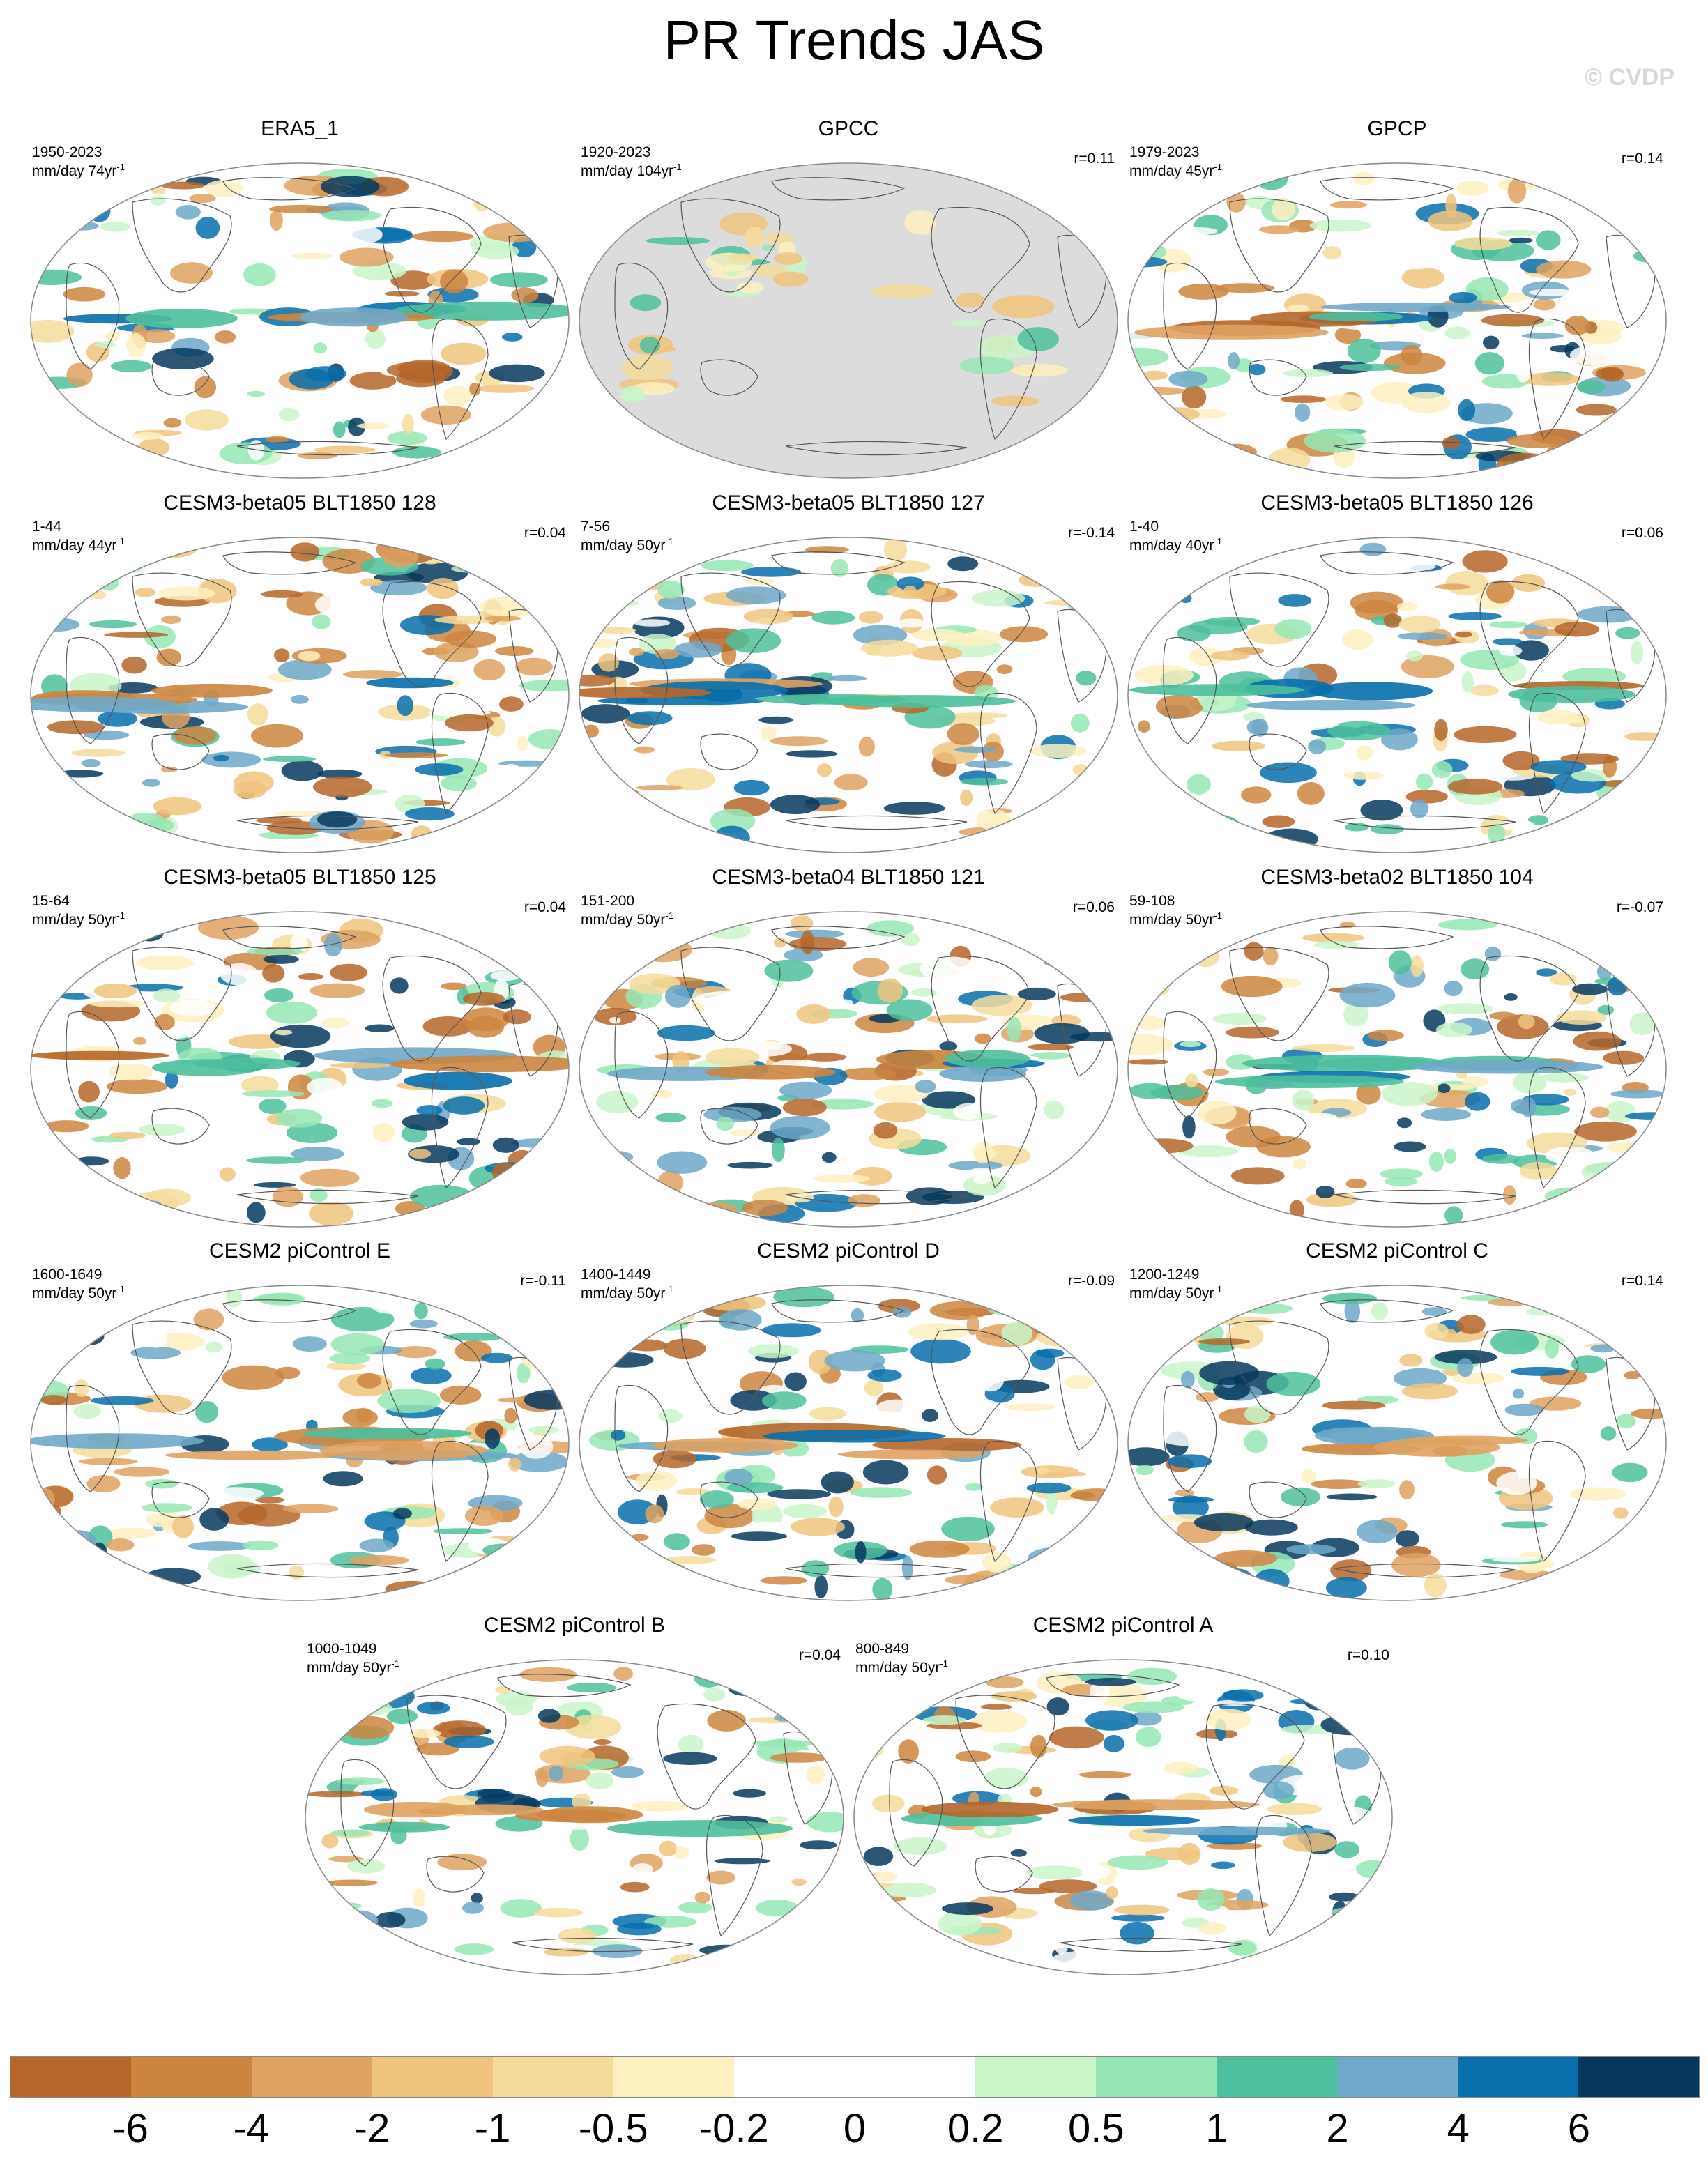 Image resolution: width=1708 pixels, height=2163 pixels. Describe the element at coordinates (299, 878) in the screenshot. I see `panel-title: CESM3-beta05 BLT1850 125` at that location.